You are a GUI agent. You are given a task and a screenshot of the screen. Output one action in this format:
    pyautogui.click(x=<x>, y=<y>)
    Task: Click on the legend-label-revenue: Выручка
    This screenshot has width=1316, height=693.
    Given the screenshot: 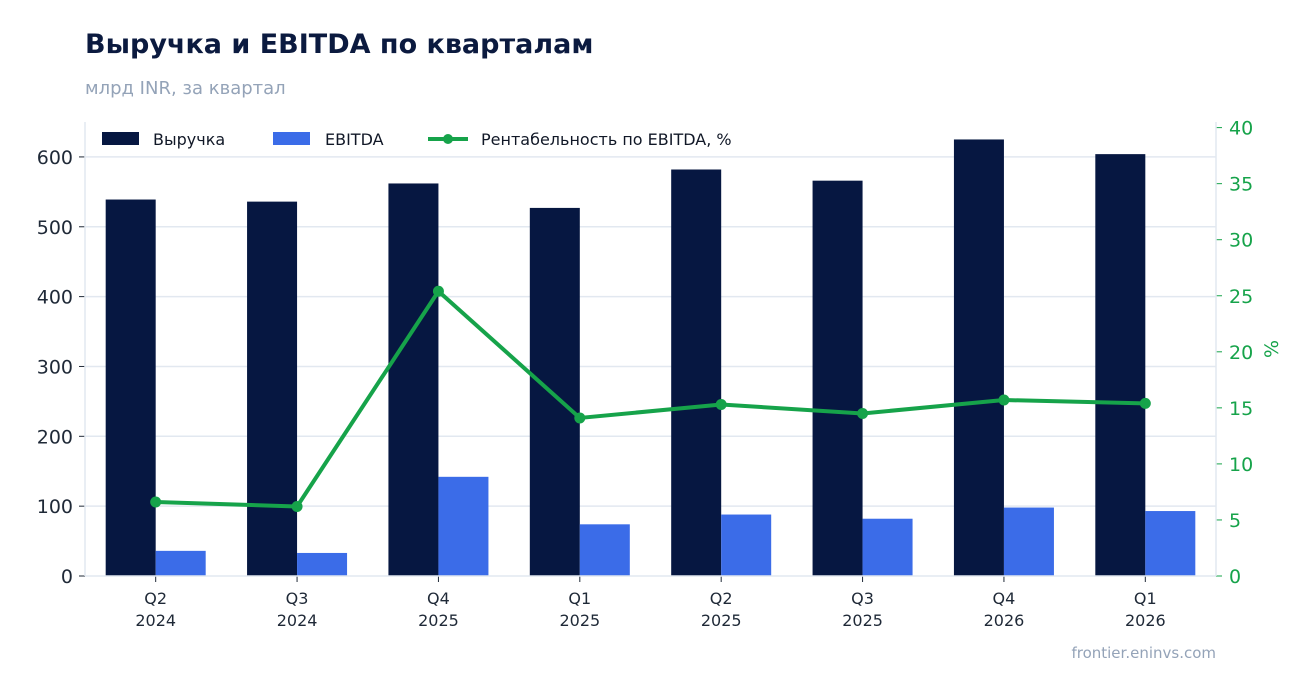 What is the action you would take?
    pyautogui.click(x=189, y=139)
    